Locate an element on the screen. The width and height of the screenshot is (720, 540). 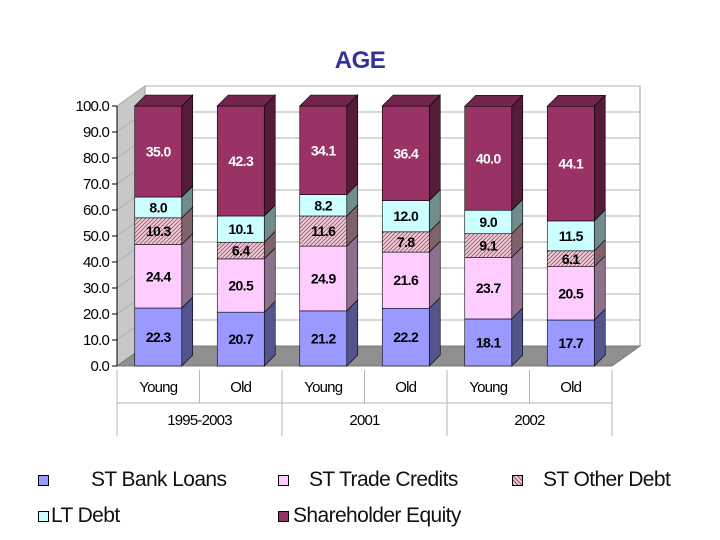
data-label: 6.4 is located at coordinates (241, 251).